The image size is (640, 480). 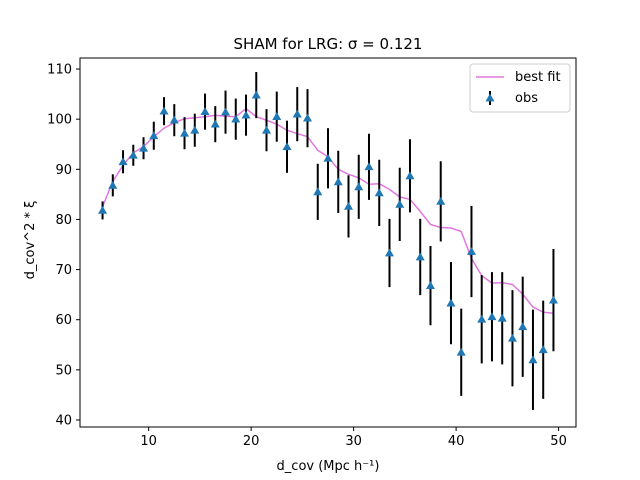 I want to click on x-tick-label: 50, so click(x=558, y=441).